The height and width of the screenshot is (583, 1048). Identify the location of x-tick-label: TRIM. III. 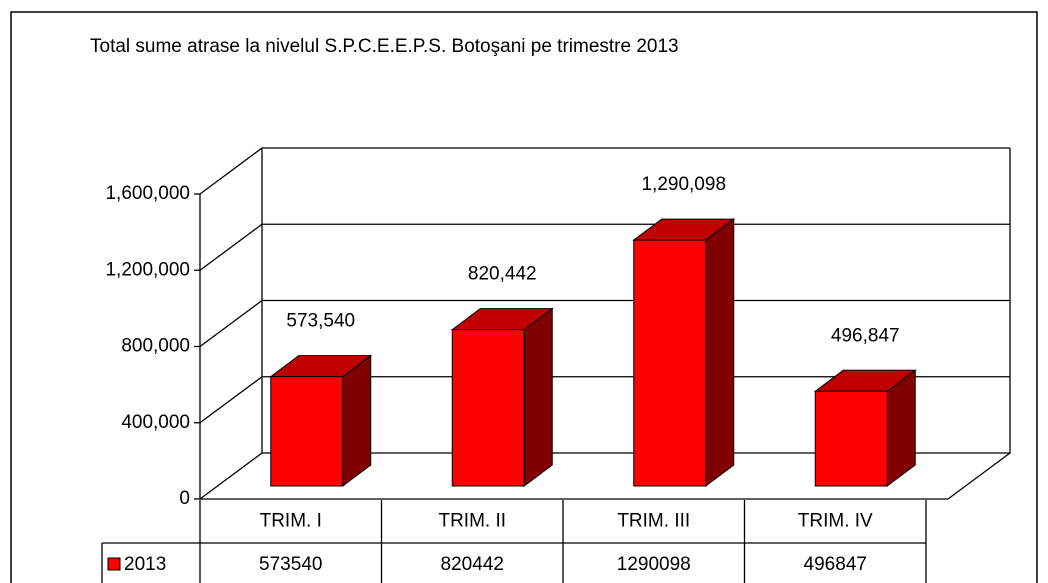
(653, 521).